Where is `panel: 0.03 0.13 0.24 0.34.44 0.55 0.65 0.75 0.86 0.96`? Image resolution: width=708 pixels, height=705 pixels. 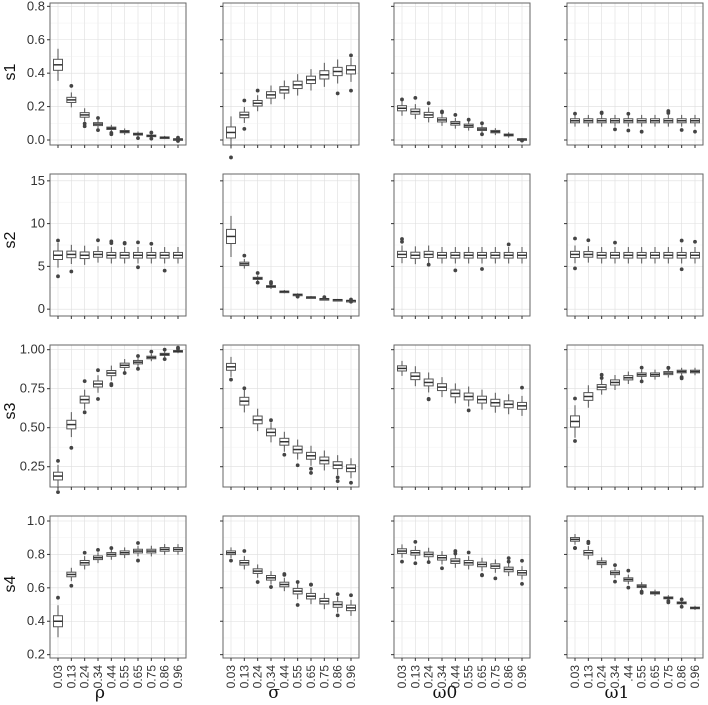
panel: 0.03 0.13 0.24 0.34.44 0.55 0.65 0.75 0.86 0.96 is located at coordinates (634, 602).